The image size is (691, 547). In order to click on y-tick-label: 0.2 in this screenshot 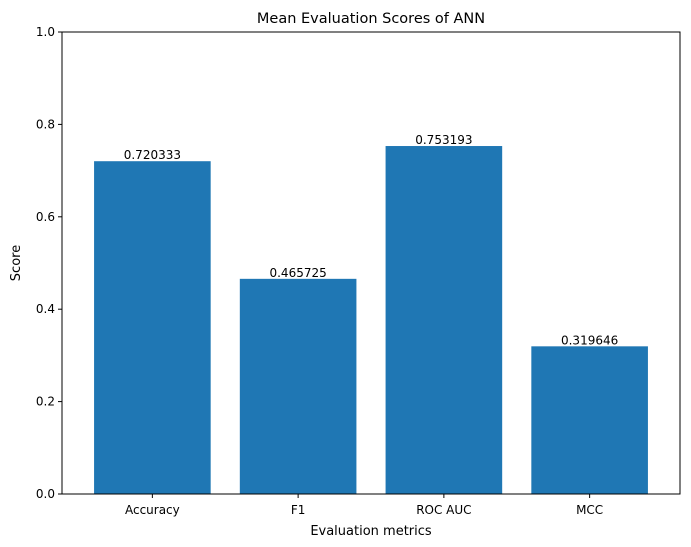, I will do `click(45, 402)`.